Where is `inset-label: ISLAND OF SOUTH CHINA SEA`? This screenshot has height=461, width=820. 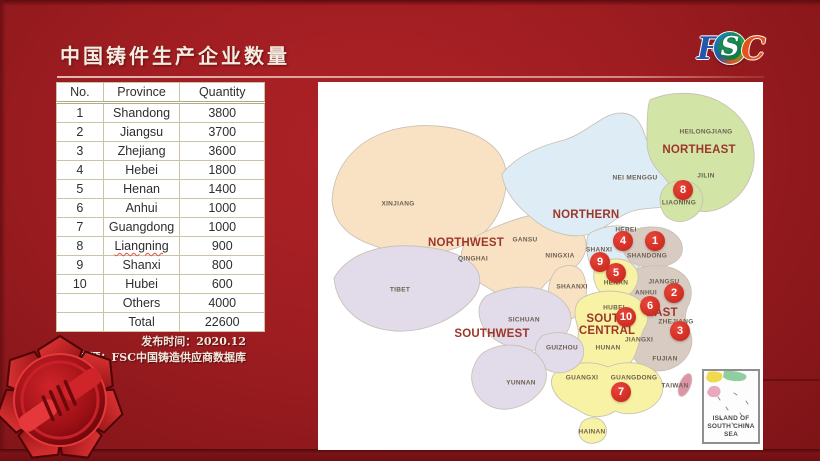 inset-label: ISLAND OF SOUTH CHINA SEA is located at coordinates (731, 427).